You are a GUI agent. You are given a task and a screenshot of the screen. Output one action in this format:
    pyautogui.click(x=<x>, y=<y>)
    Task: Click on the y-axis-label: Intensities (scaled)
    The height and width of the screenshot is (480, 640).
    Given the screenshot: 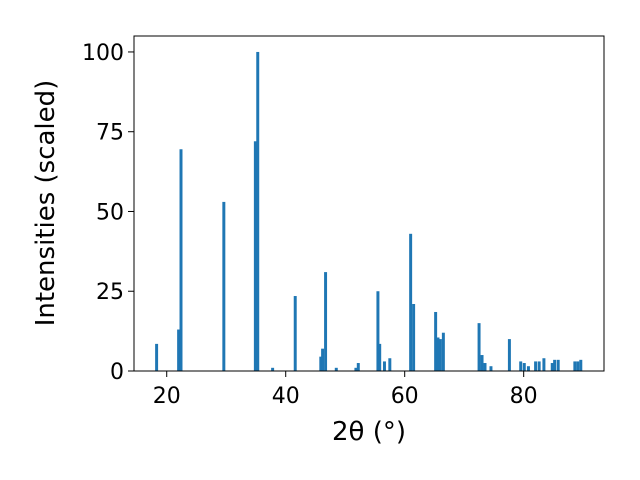 What is the action you would take?
    pyautogui.click(x=46, y=203)
    